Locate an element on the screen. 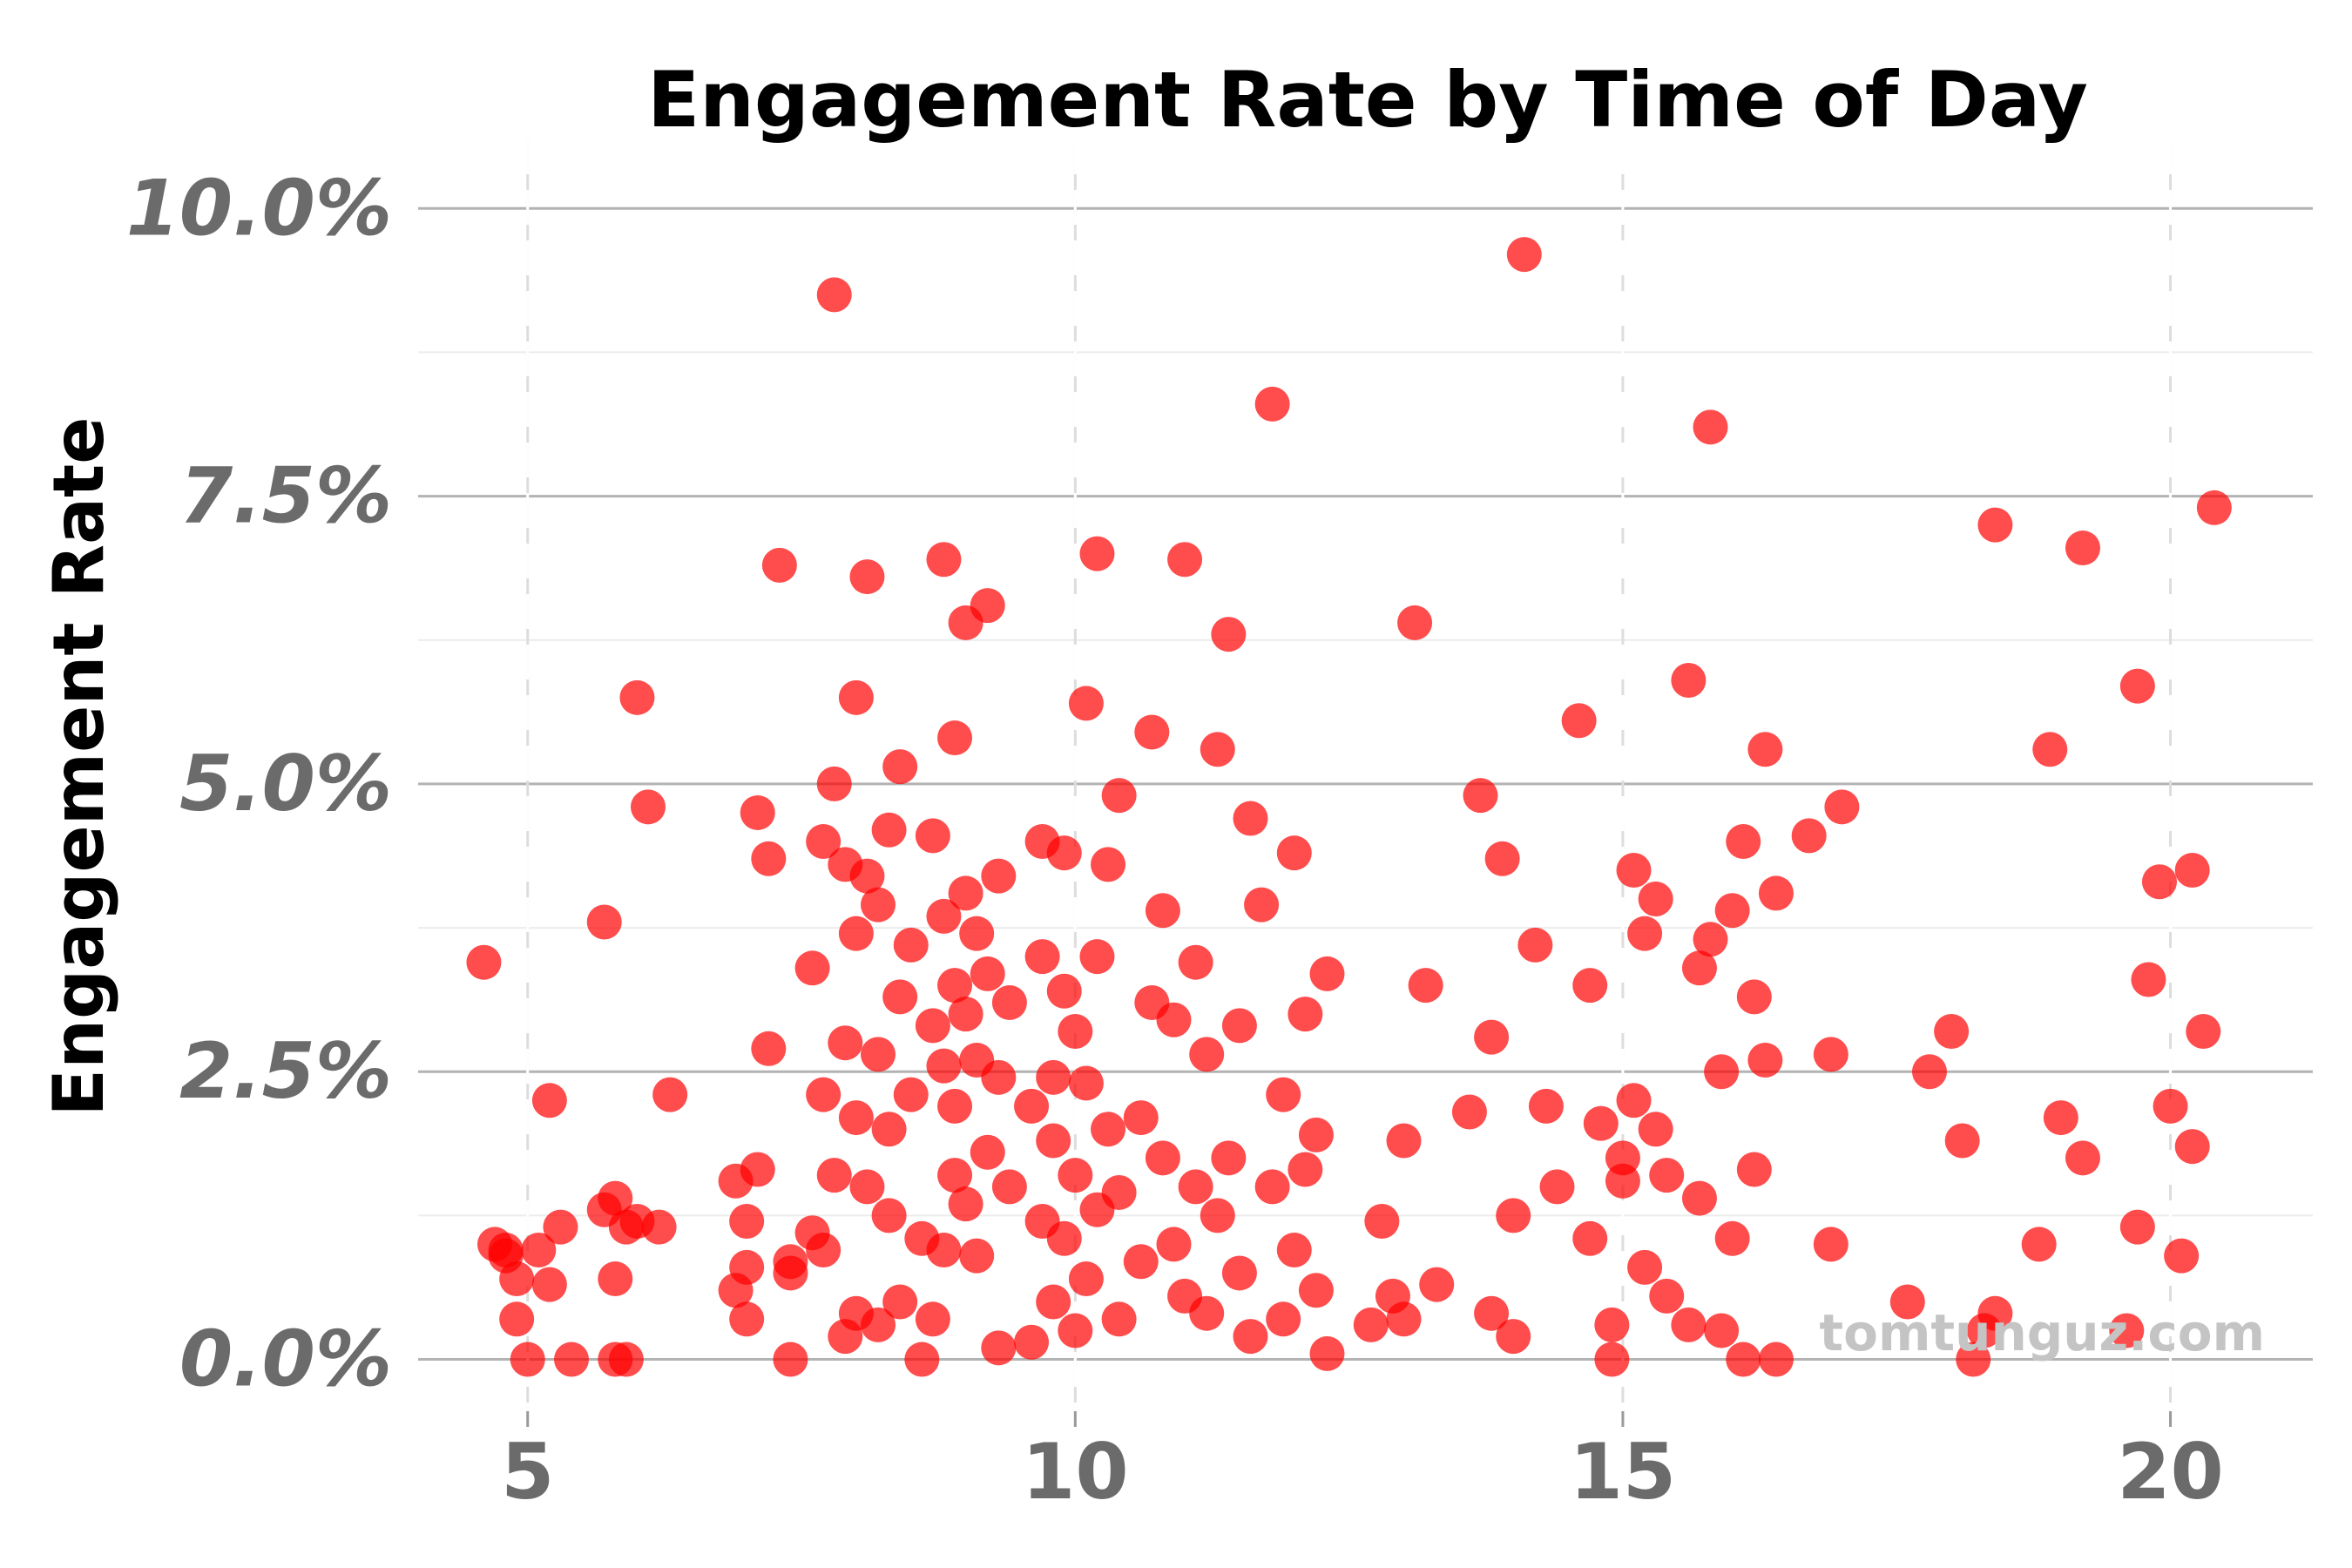 The image size is (2352, 1568). y-tick-label: 10.0% is located at coordinates (259, 208).